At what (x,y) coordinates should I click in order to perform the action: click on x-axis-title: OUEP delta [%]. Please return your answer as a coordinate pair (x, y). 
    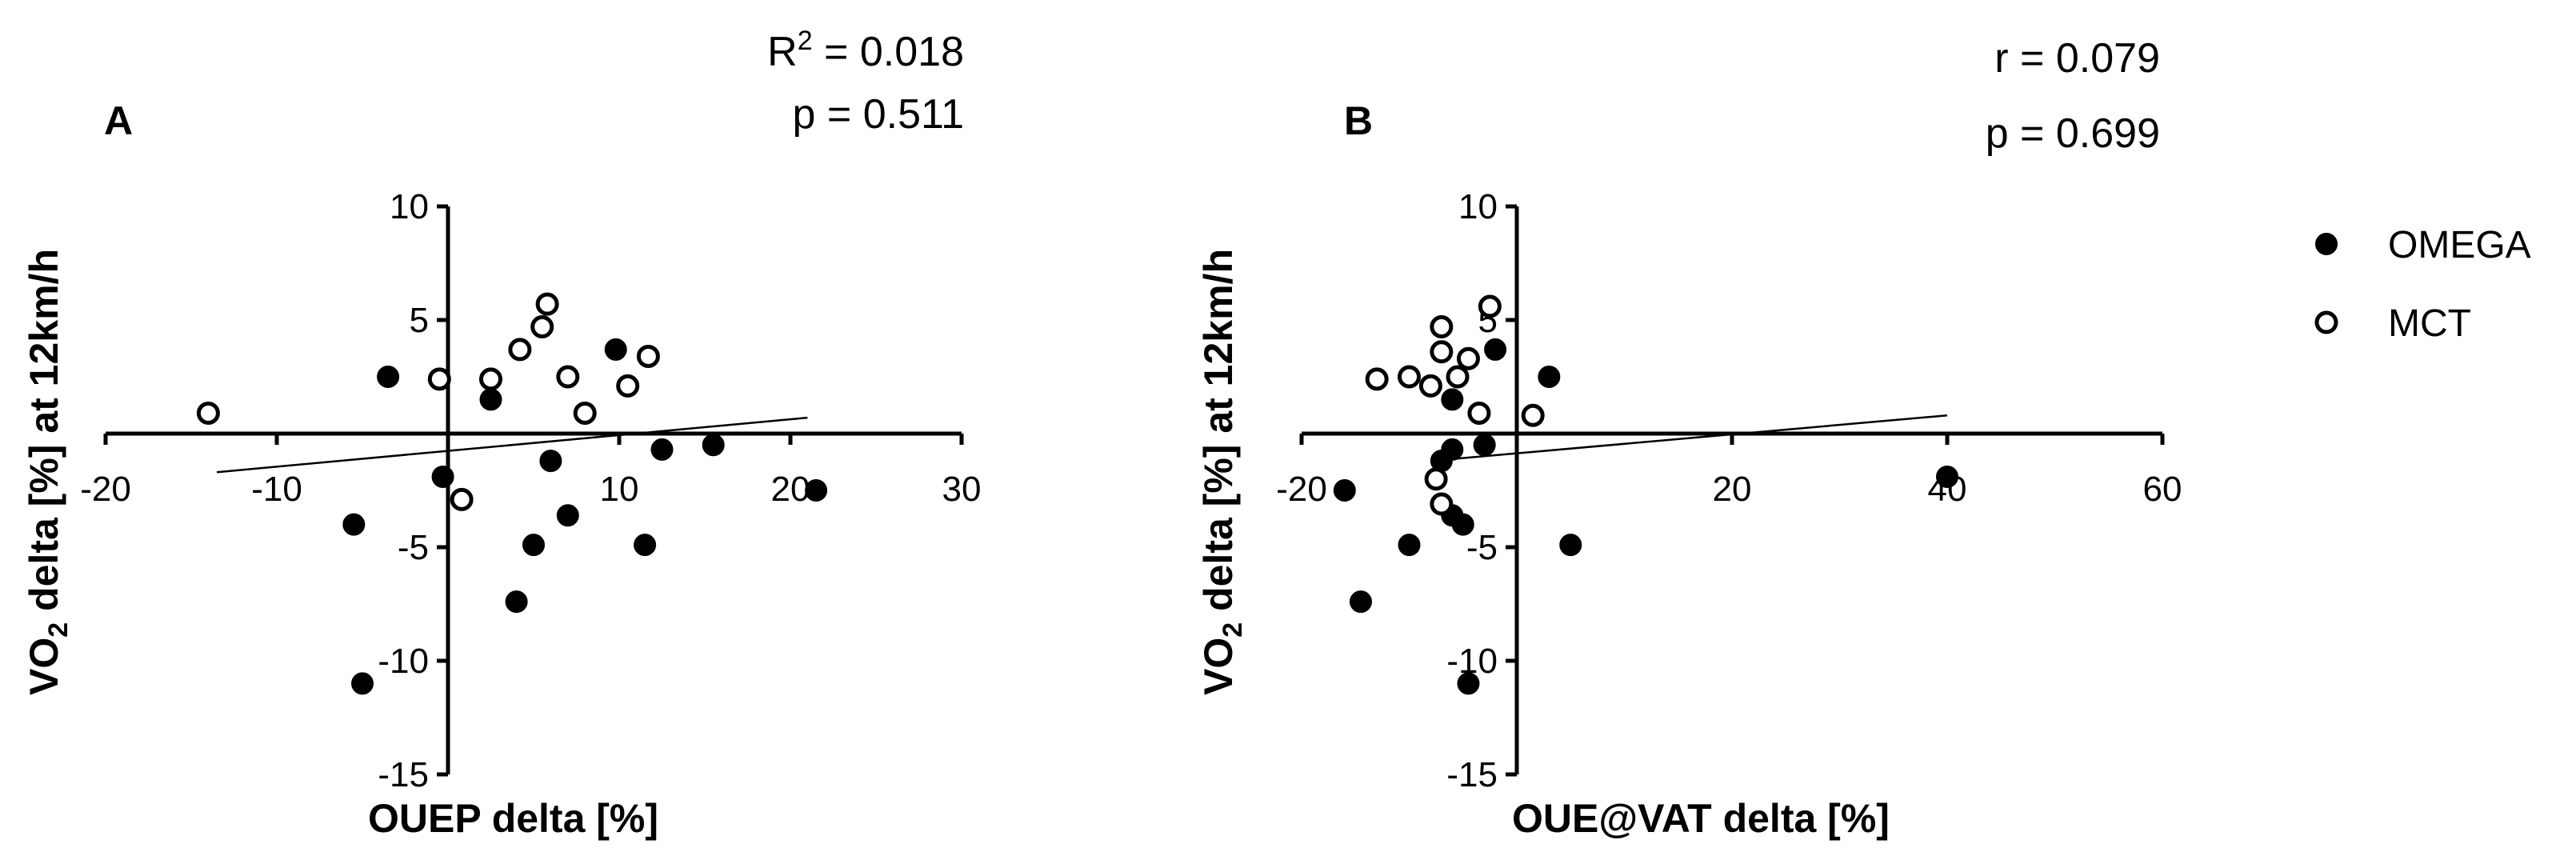
    Looking at the image, I should click on (513, 818).